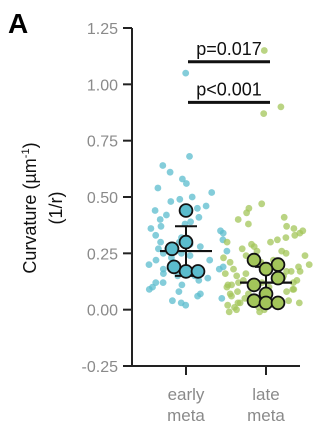 This screenshot has width=327, height=435. I want to click on x-category-label: early, so click(186, 394).